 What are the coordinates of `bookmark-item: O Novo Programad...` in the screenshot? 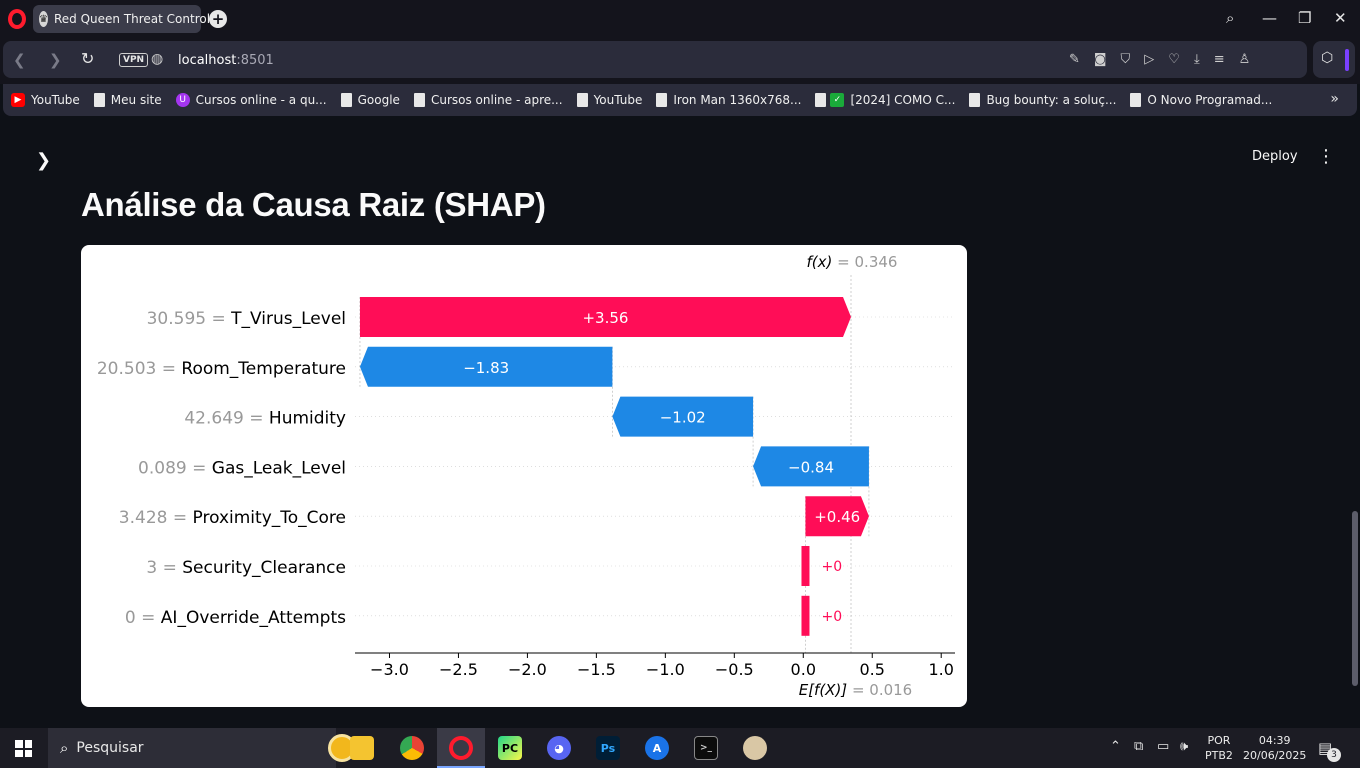 It's located at (1201, 100).